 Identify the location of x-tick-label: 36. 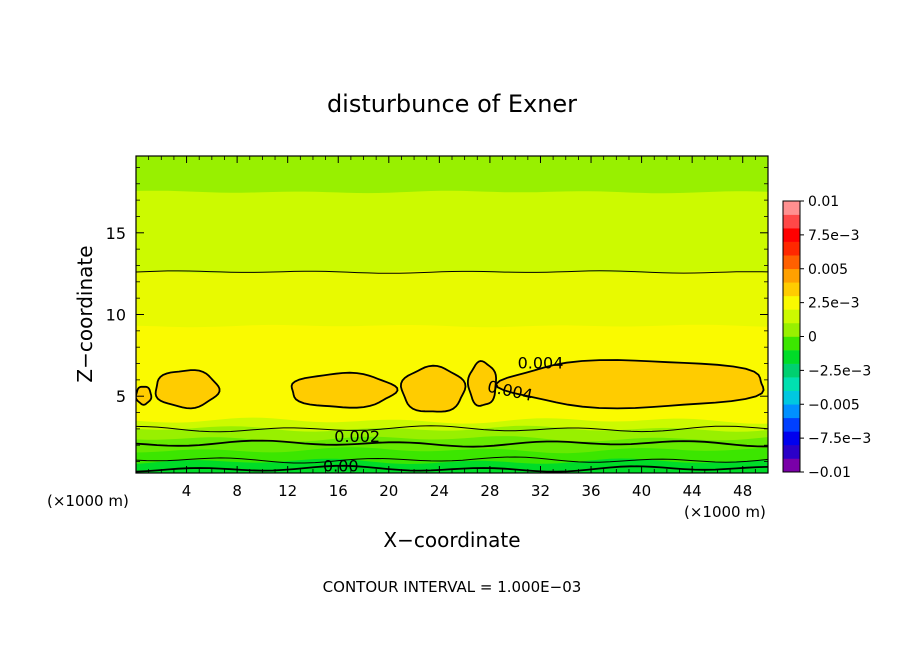
(590, 491).